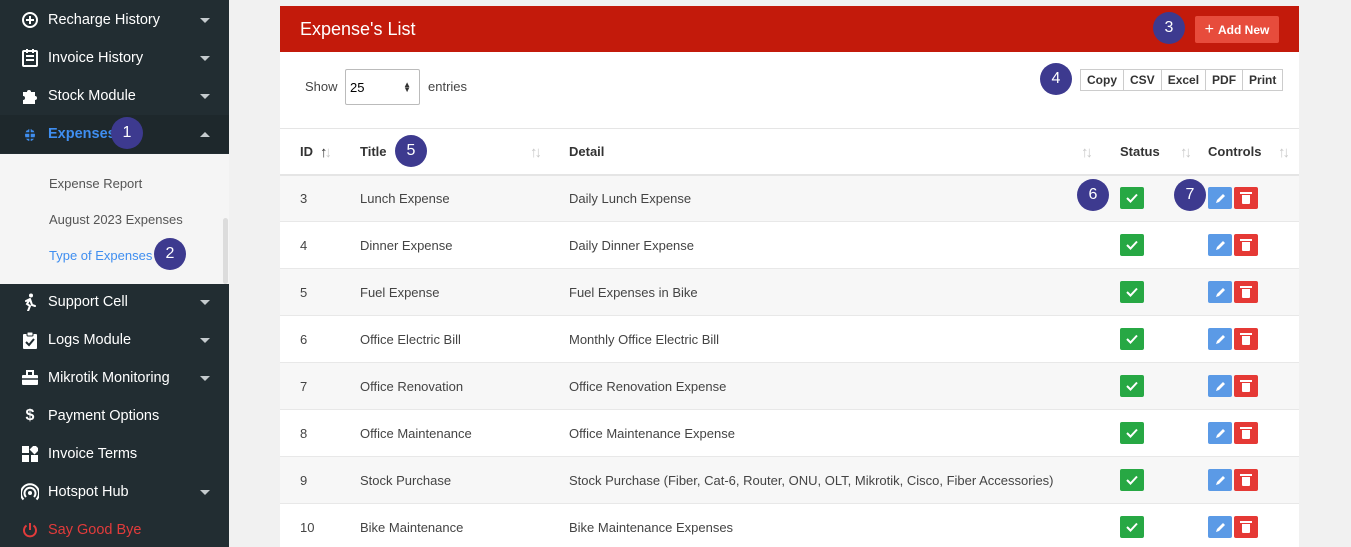  I want to click on sidebar-item-mikrotik-monitoring: Mikrotik Monitoring, so click(114, 378).